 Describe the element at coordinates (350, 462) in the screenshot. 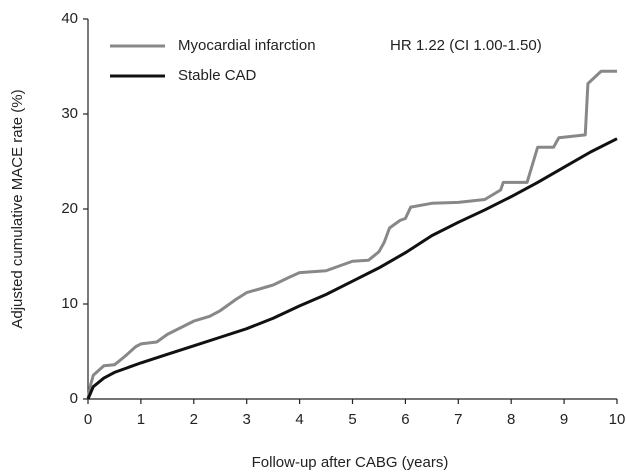

I see `x-axis-label: Follow-up after CABG (years)` at that location.